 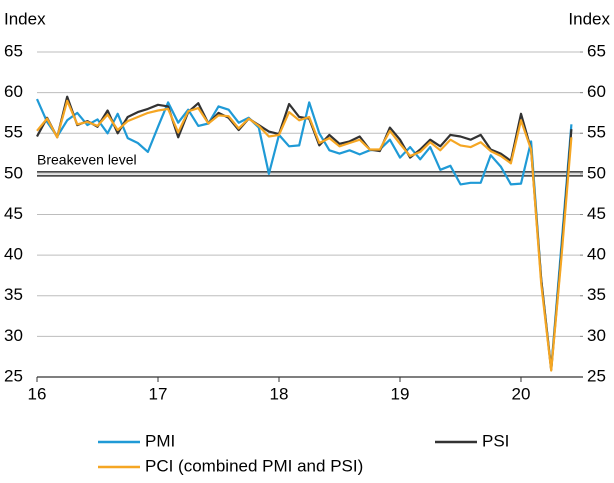 What do you see at coordinates (596, 172) in the screenshot?
I see `y2-tick-label: 50` at bounding box center [596, 172].